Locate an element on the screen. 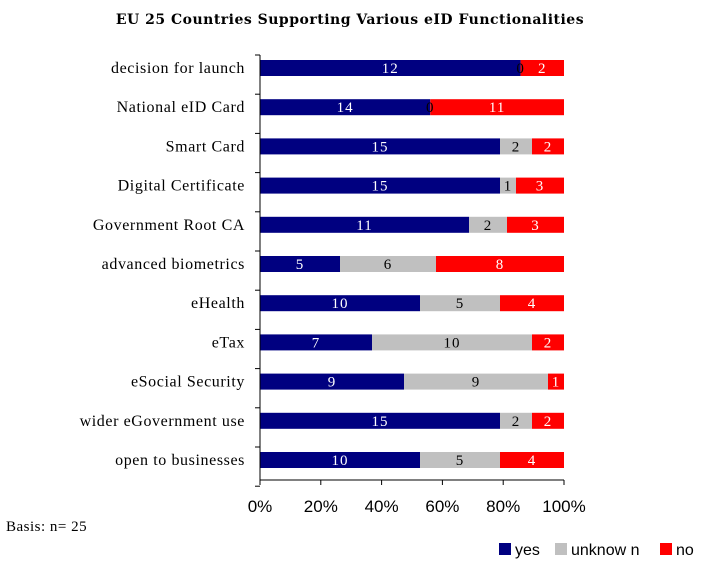 The height and width of the screenshot is (569, 701). bar-unknow-n-open-to-businesses is located at coordinates (460, 460).